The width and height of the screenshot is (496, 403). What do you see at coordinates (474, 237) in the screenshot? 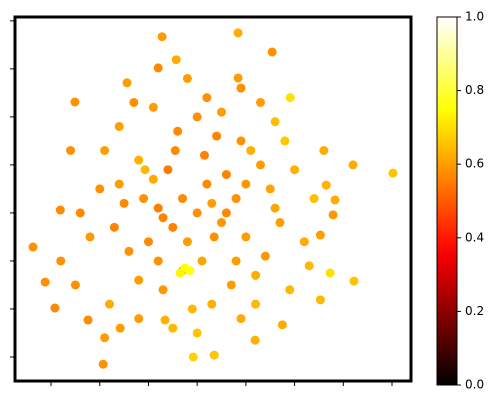
I see `colorbar-tick-label: 0.4` at bounding box center [474, 237].